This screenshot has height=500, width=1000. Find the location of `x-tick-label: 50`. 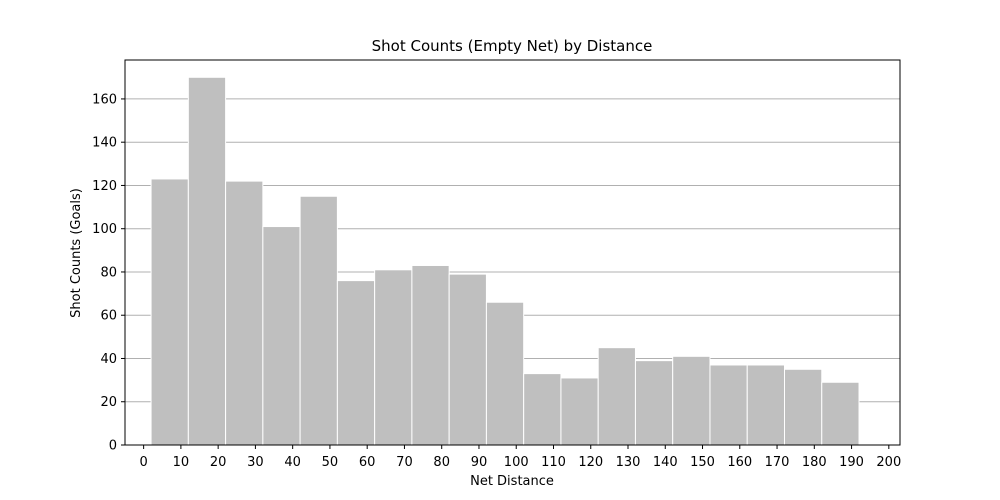

x-tick-label: 50 is located at coordinates (330, 462).